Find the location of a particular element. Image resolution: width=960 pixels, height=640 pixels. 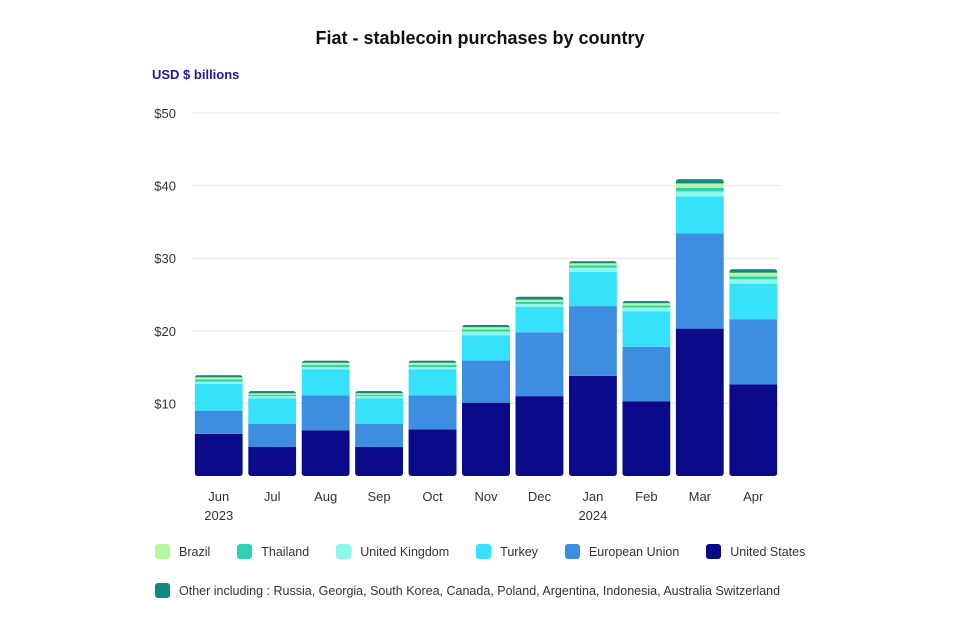

x-tick-label: Feb is located at coordinates (646, 496).